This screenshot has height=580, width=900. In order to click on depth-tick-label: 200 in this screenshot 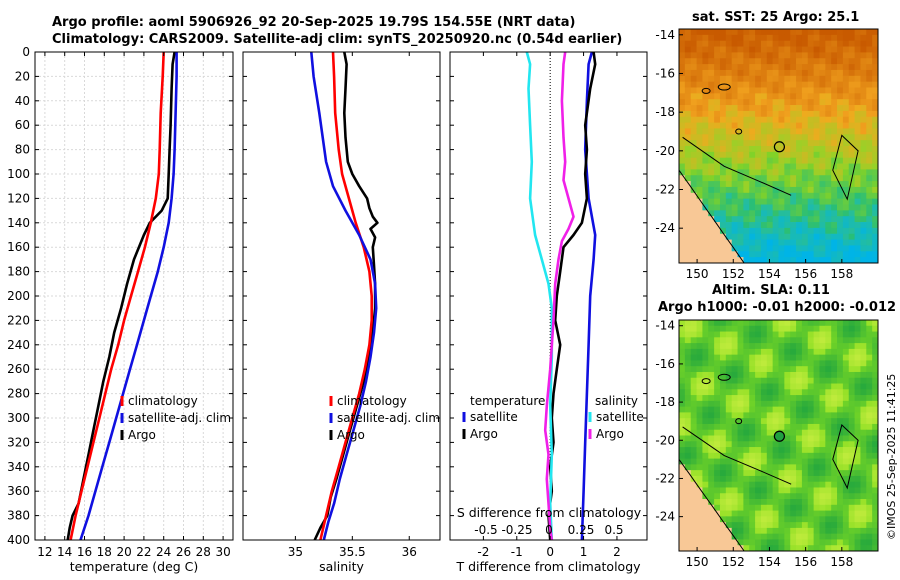, I will do `click(18, 296)`.